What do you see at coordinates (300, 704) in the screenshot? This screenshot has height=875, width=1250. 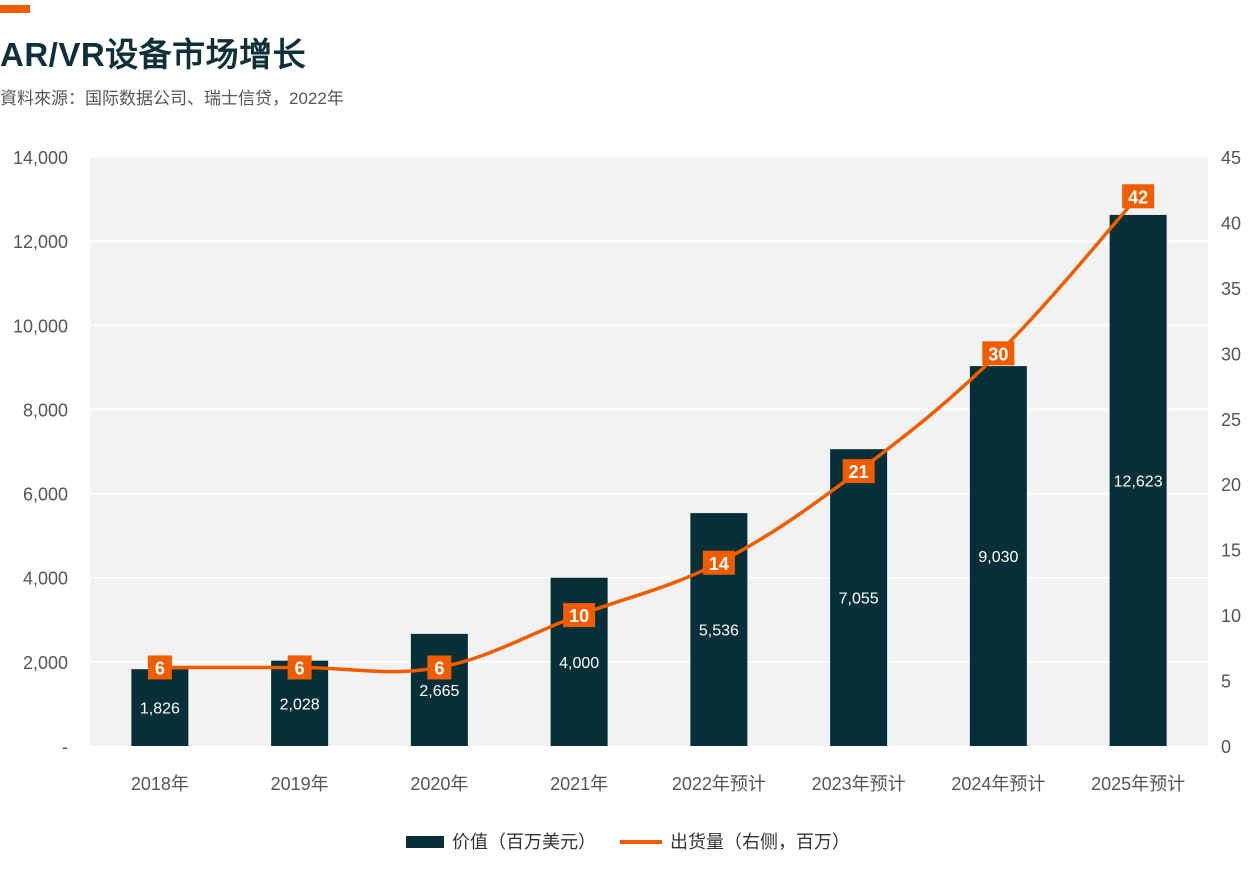 I see `bar-value-label: 2,028` at bounding box center [300, 704].